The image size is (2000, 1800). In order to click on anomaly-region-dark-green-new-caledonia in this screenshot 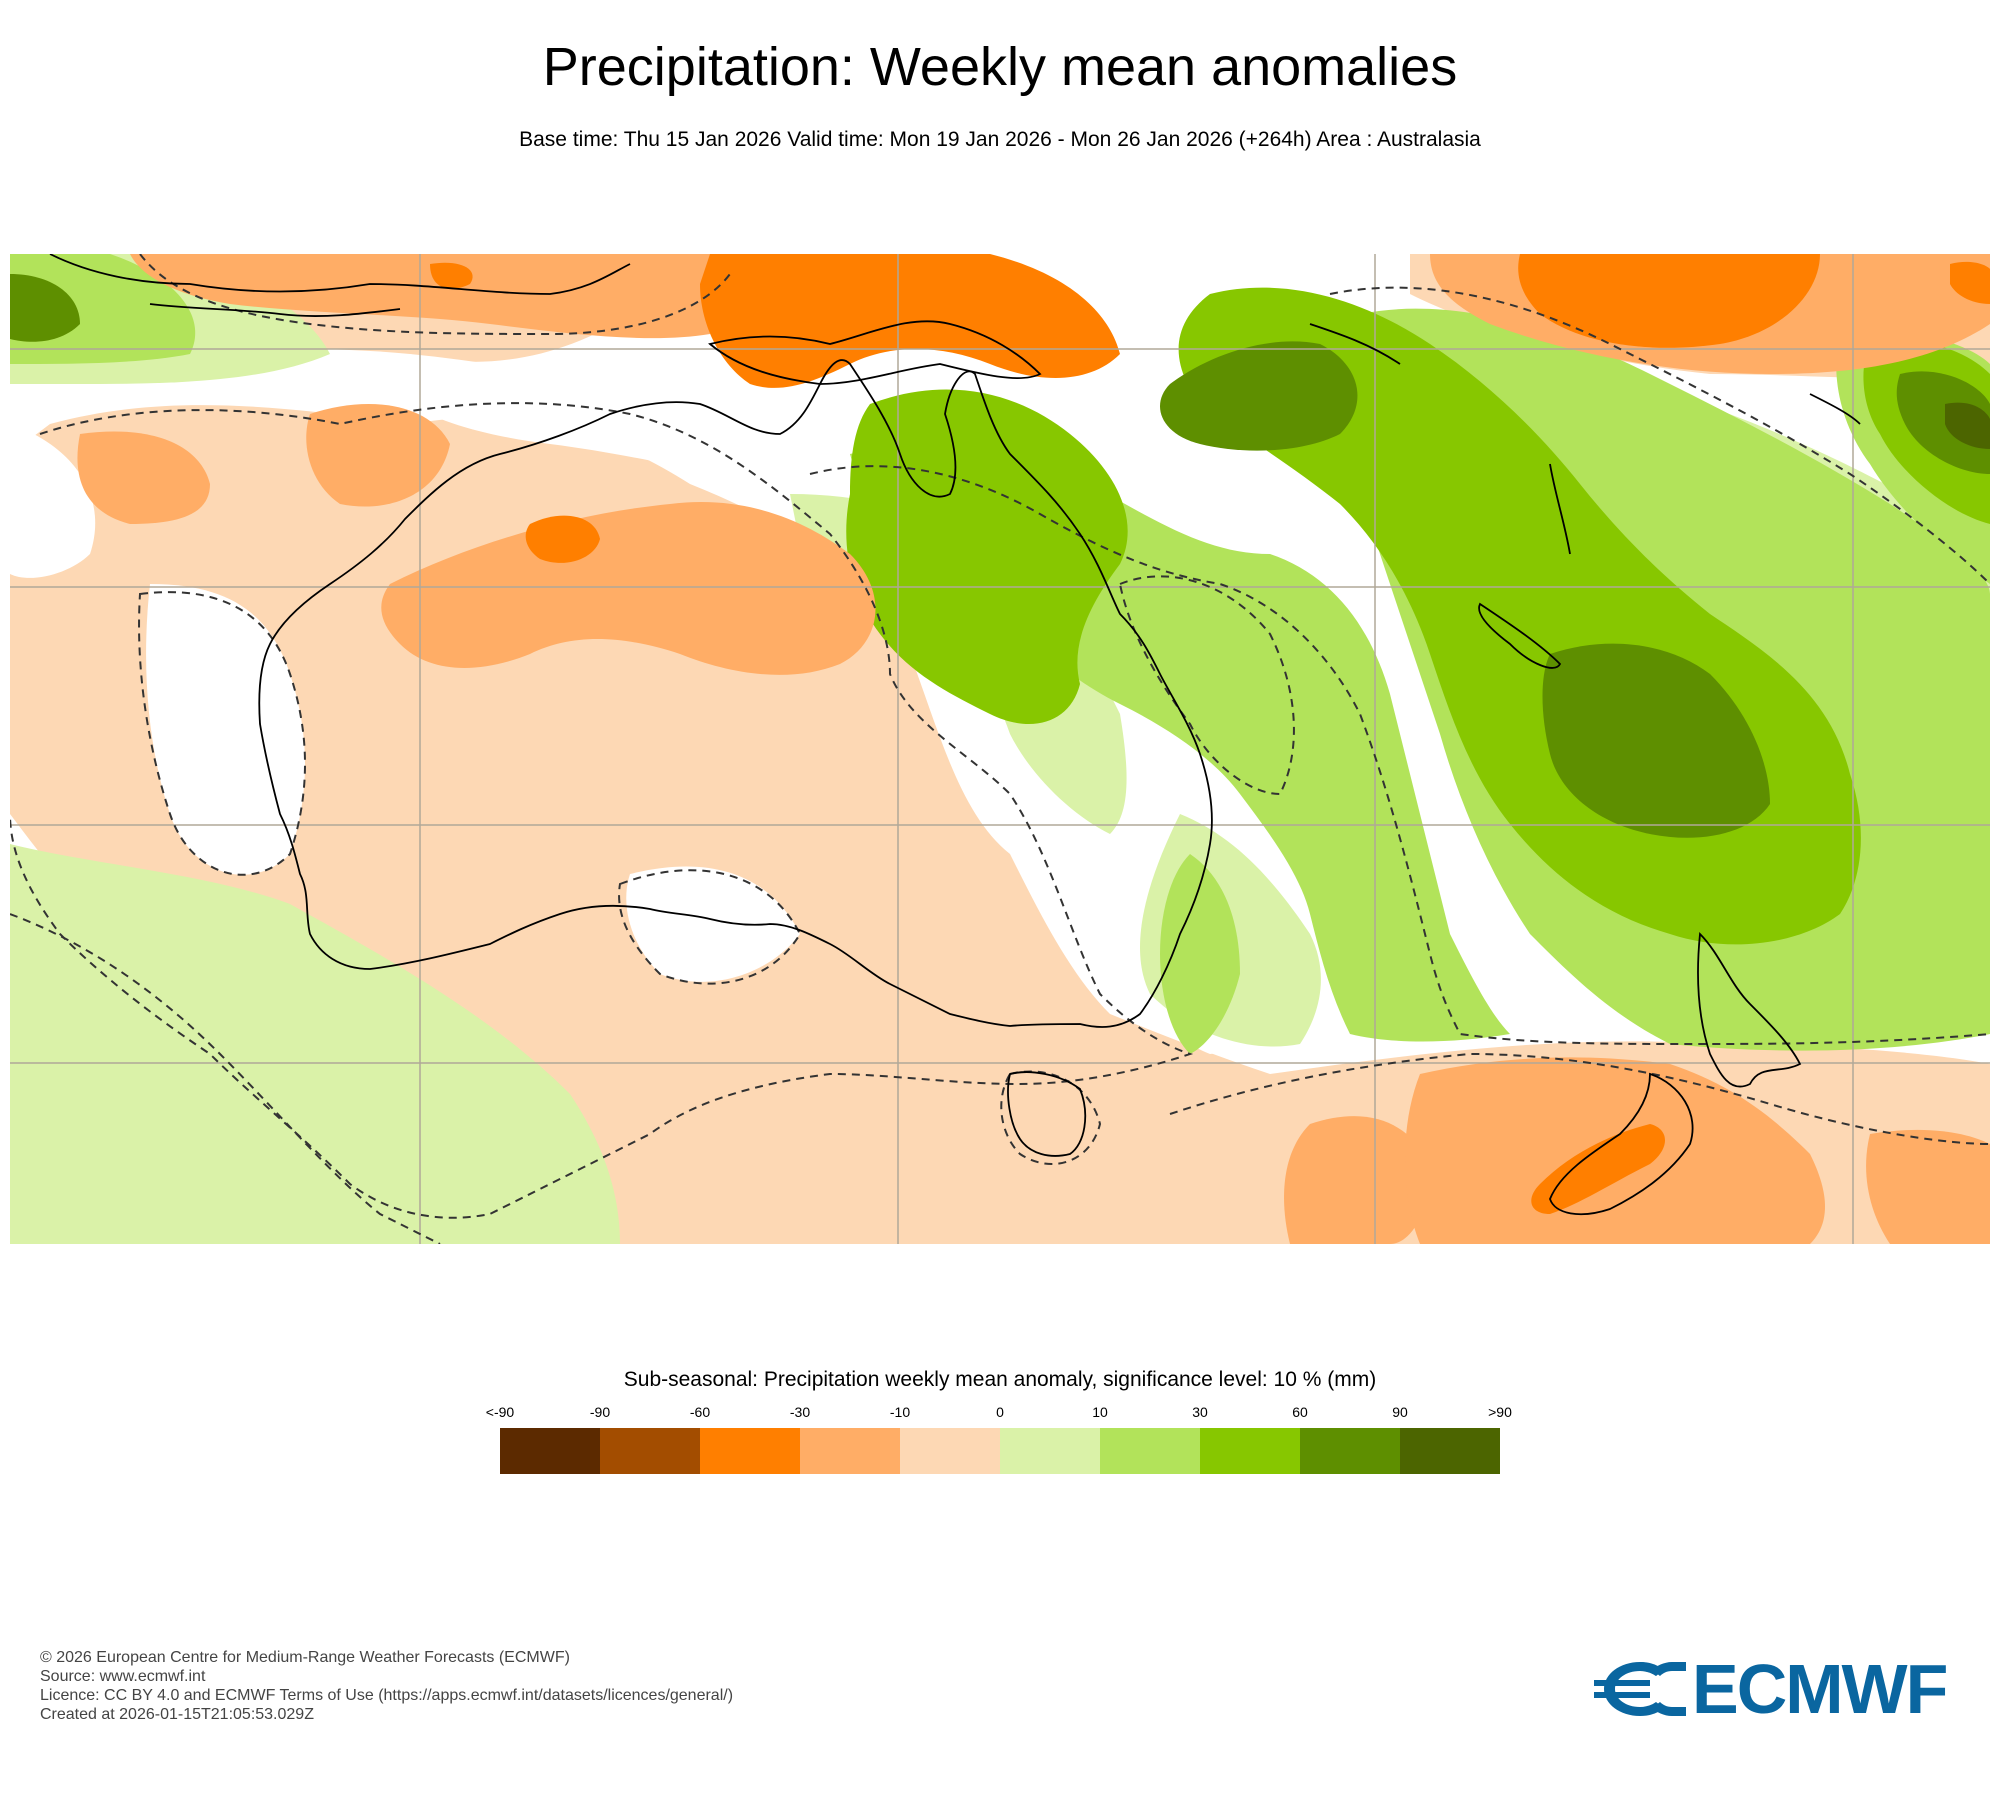, I will do `click(1656, 740)`.